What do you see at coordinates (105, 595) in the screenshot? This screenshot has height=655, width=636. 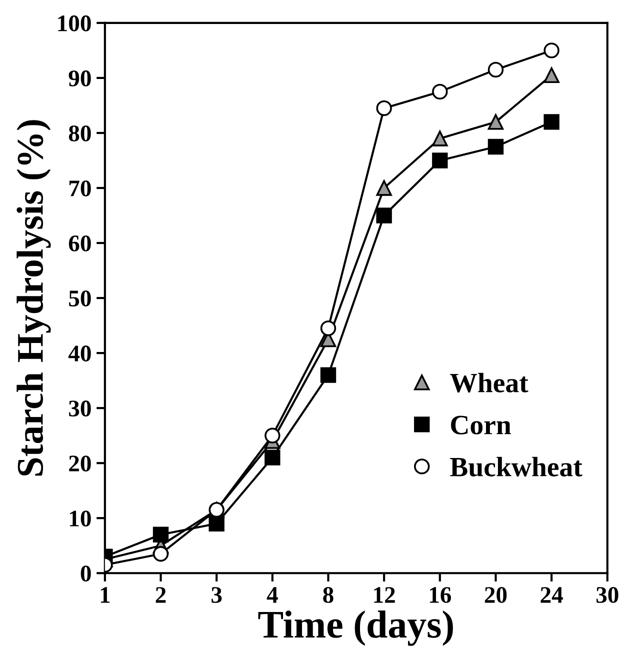 I see `x-tick-label: 1` at bounding box center [105, 595].